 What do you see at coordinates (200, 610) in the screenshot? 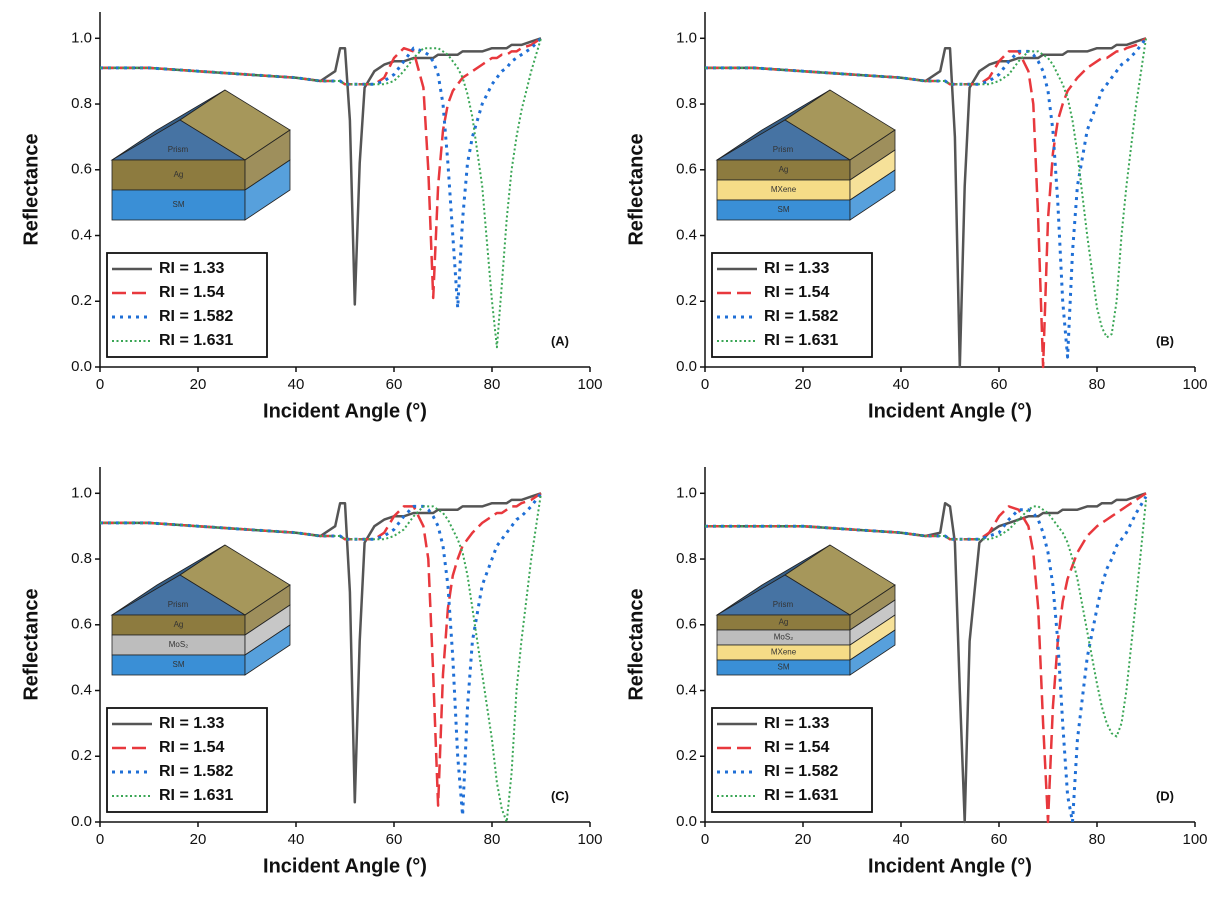
I see `inset-diagram: Prism Ag MoS₂ SM` at bounding box center [200, 610].